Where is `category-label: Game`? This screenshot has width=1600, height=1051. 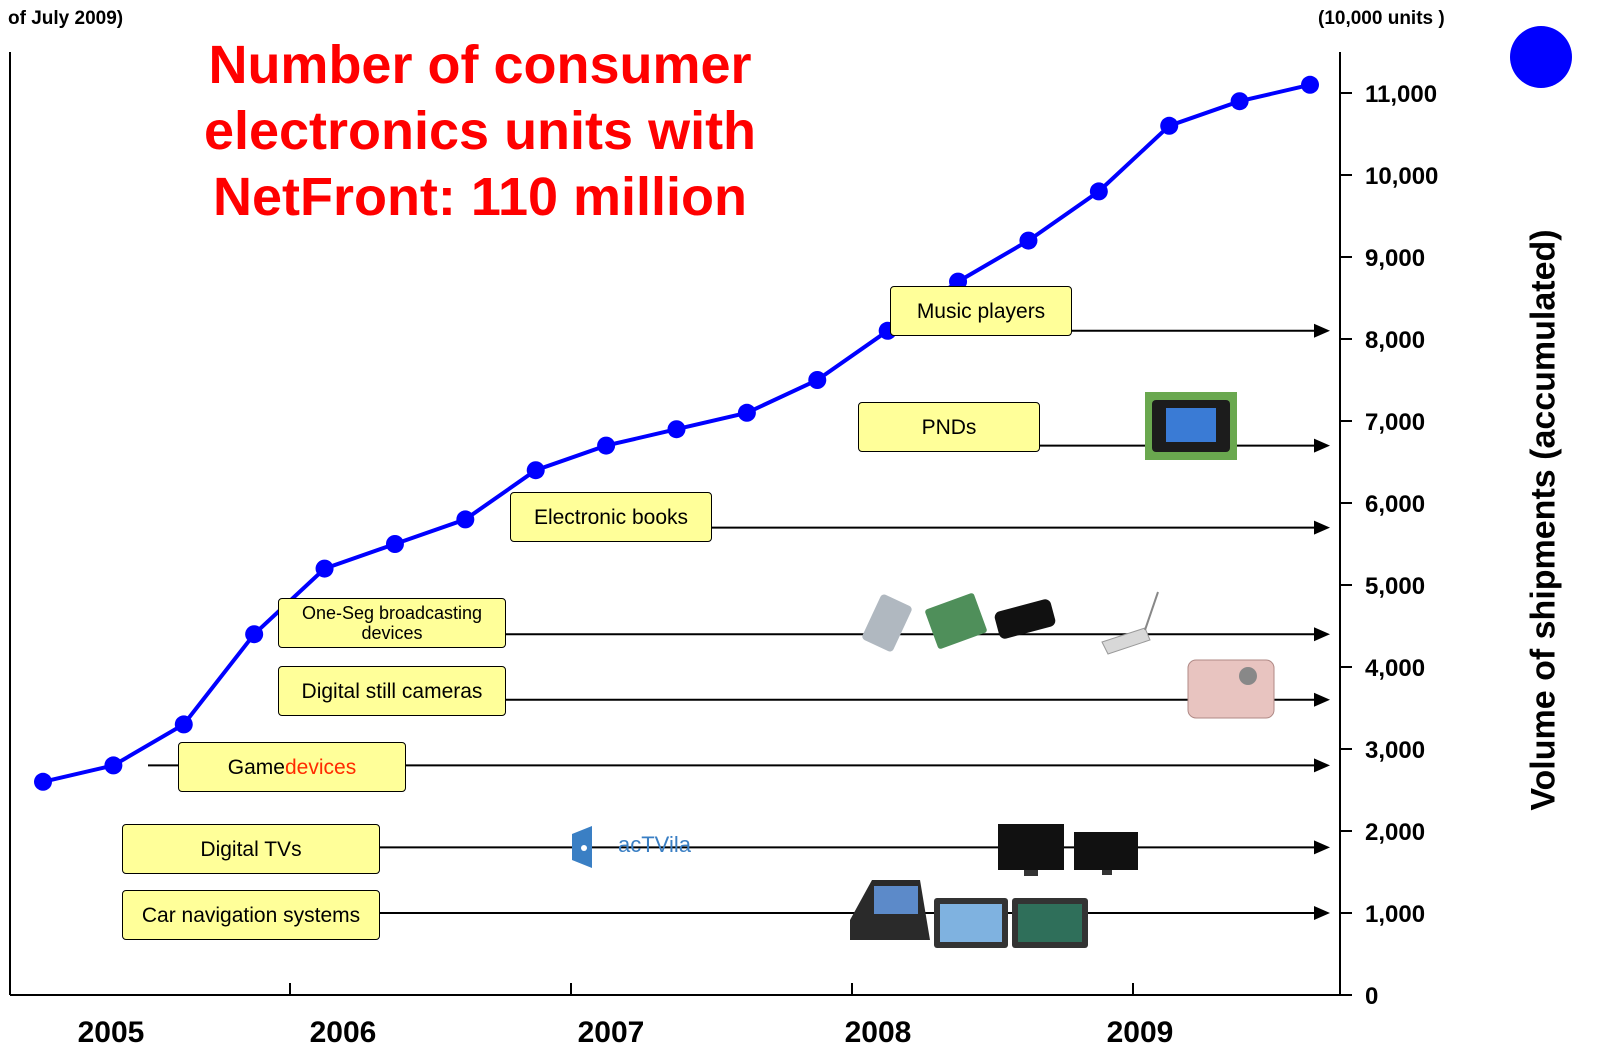 category-label: Game is located at coordinates (256, 767).